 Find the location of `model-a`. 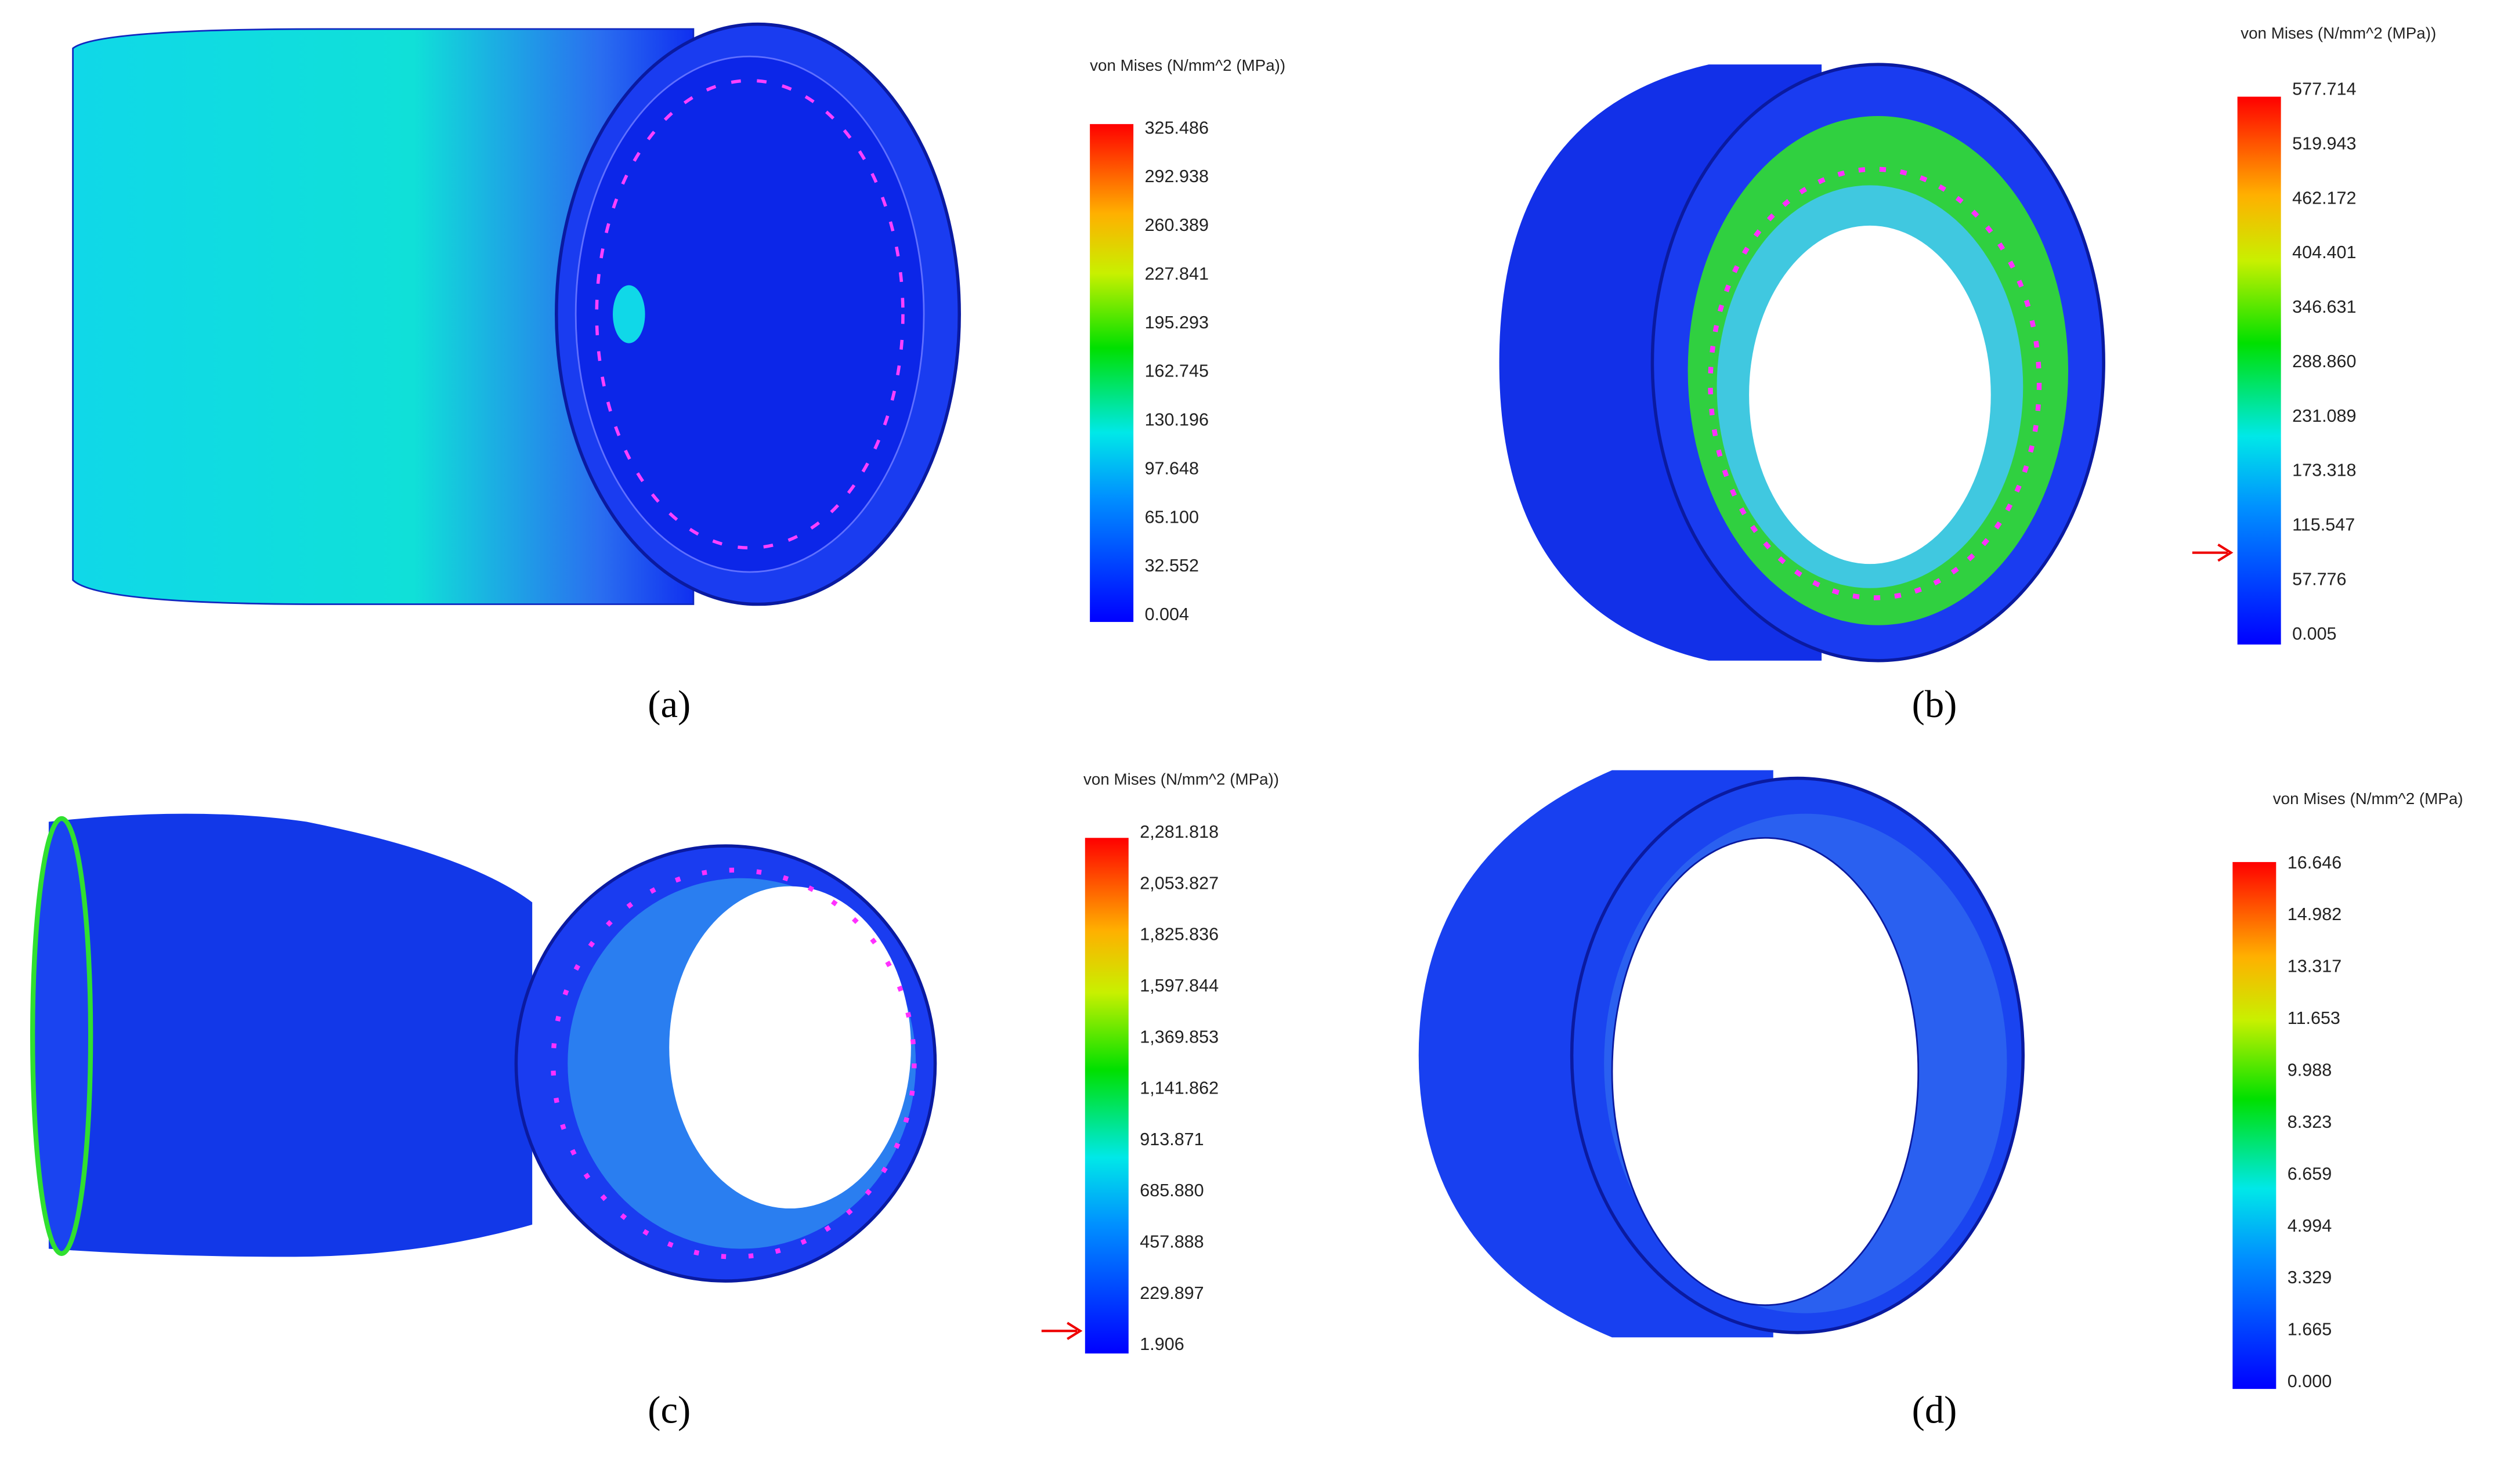

model-a is located at coordinates (516, 314).